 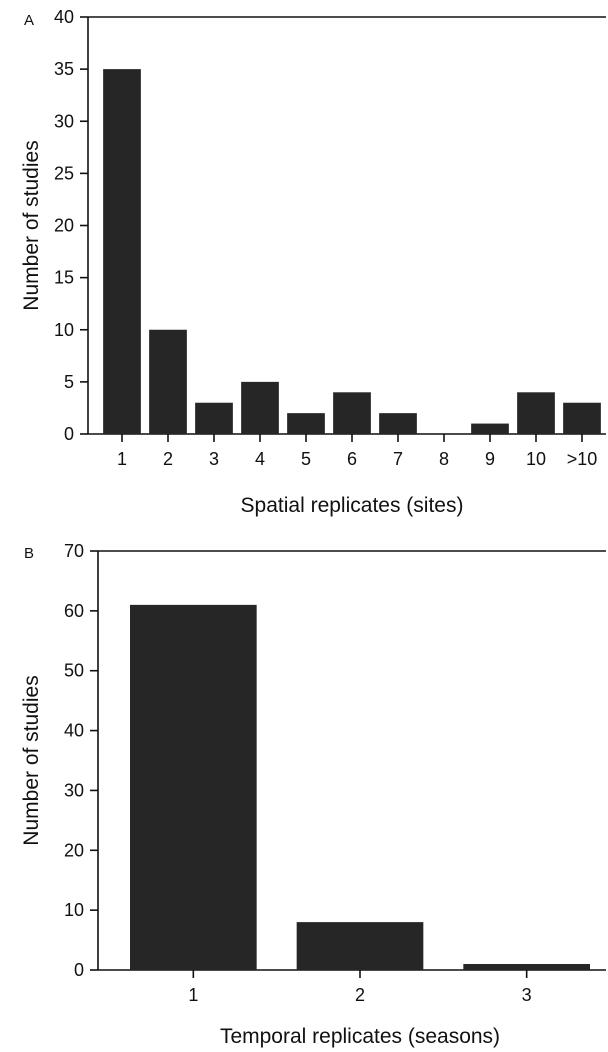 What do you see at coordinates (360, 1036) in the screenshot?
I see `x-axis-title: Temporal replicates (seasons)` at bounding box center [360, 1036].